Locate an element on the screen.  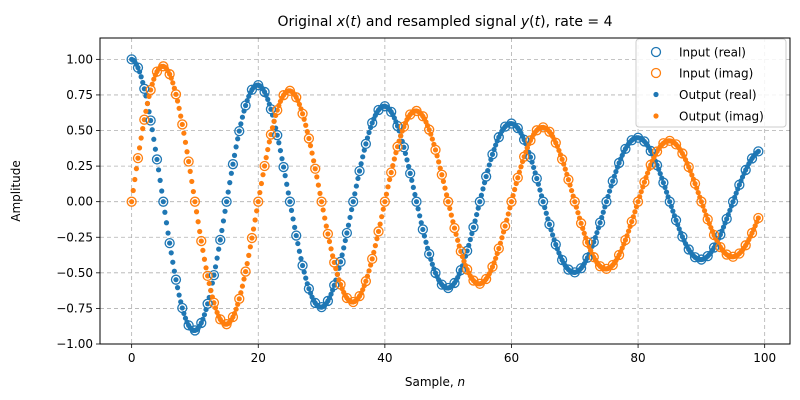
y-tick-label: 1.00 is located at coordinates (79, 59).